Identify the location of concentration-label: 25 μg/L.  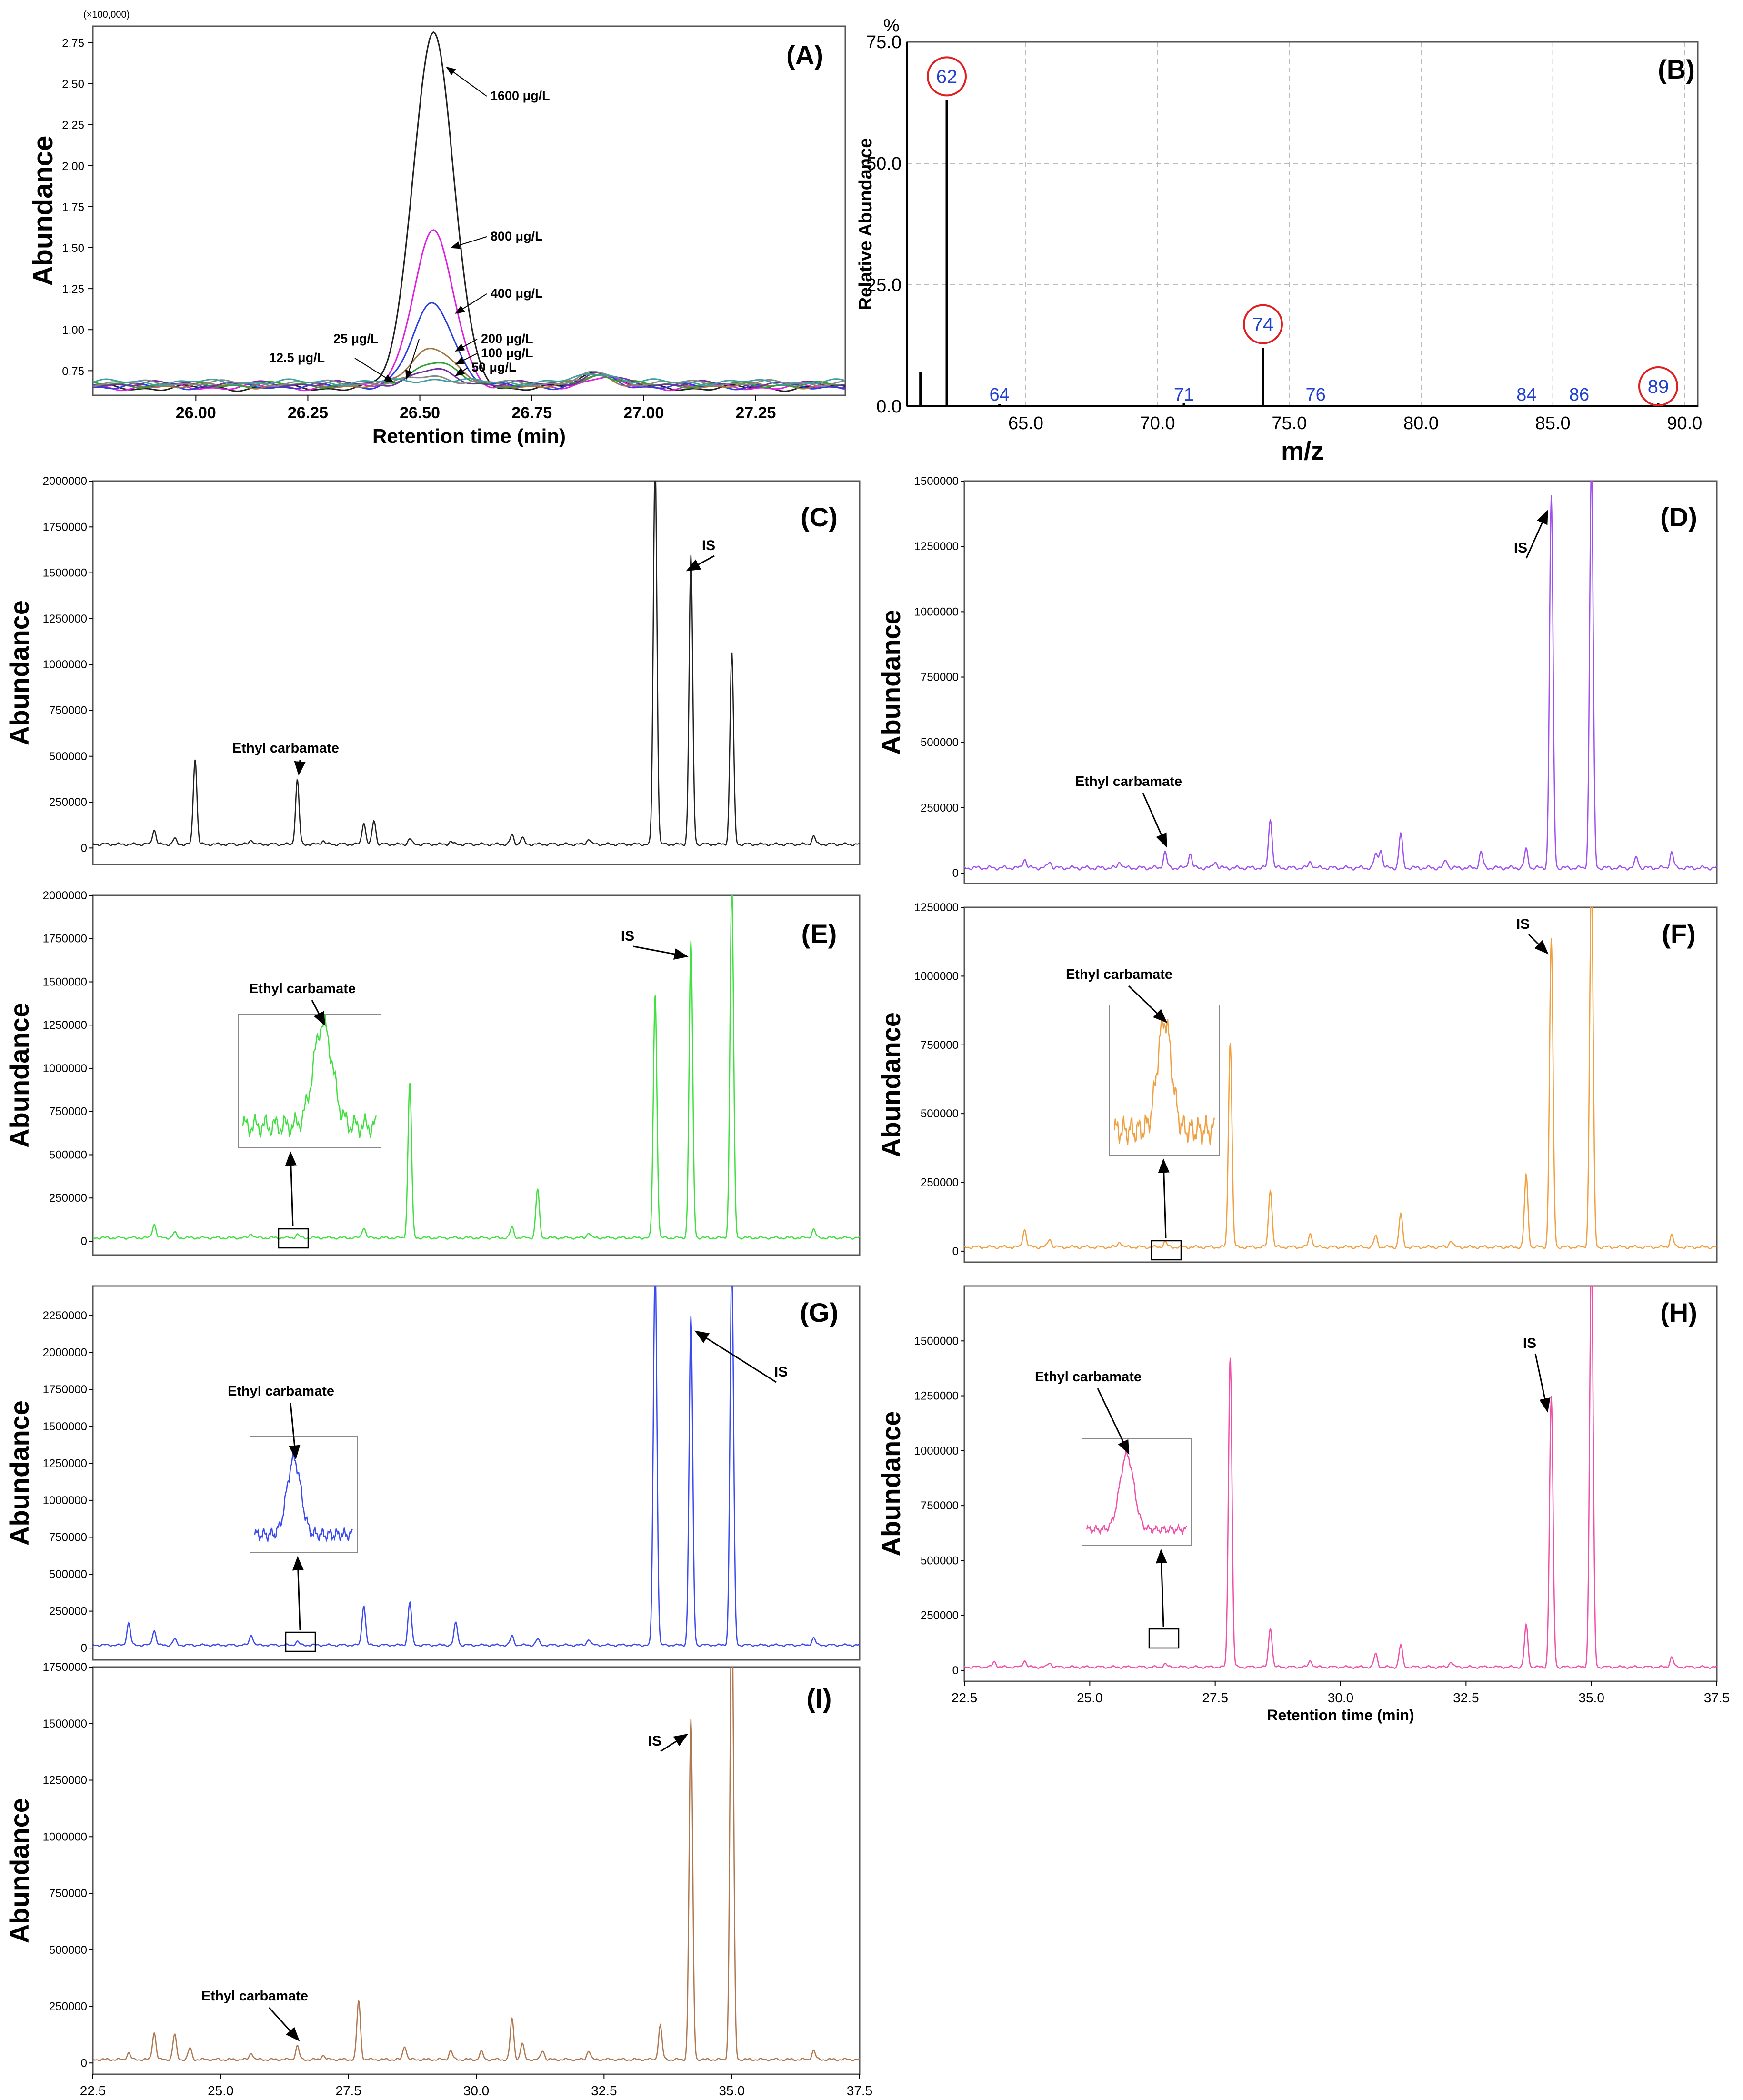
(356, 339).